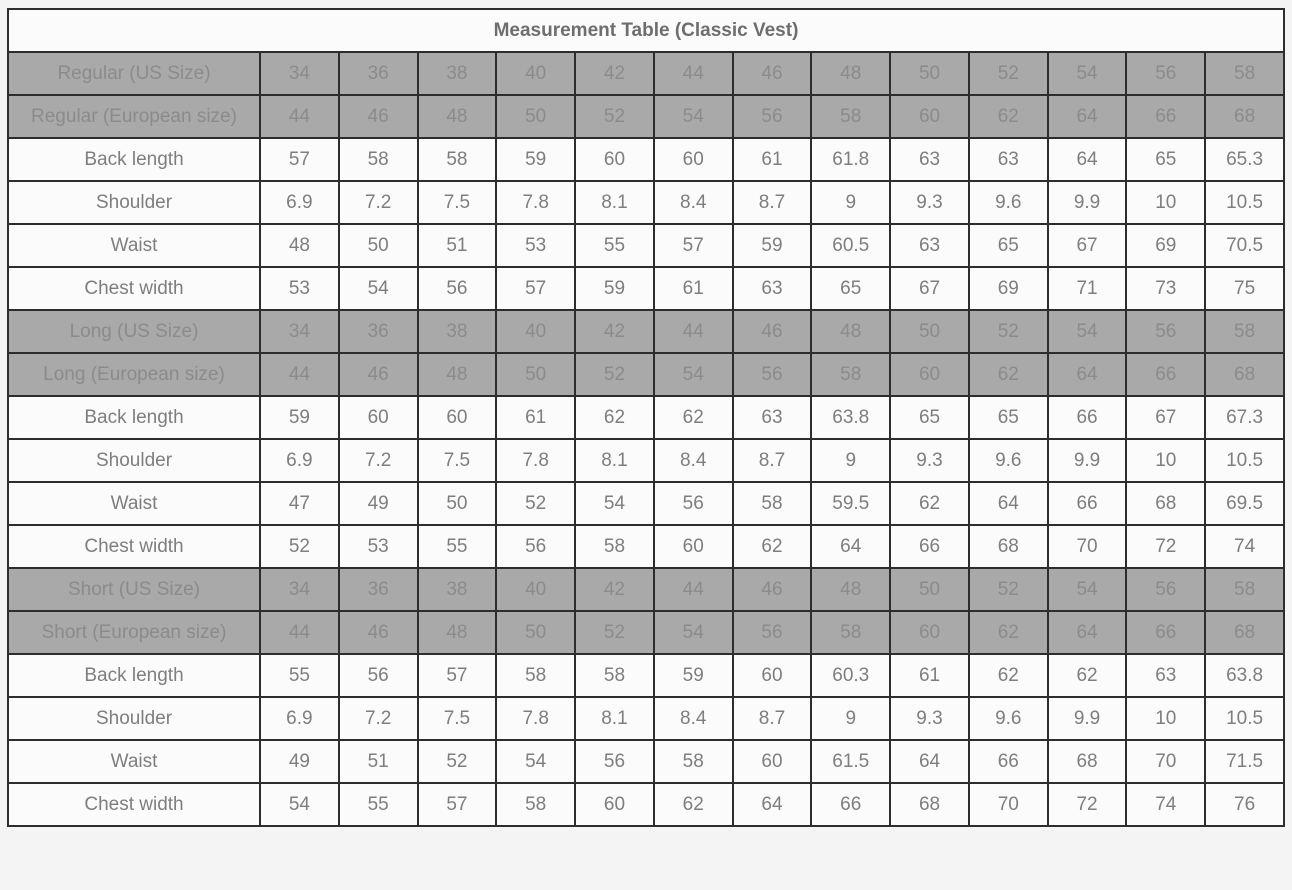 This screenshot has height=890, width=1292. What do you see at coordinates (851, 761) in the screenshot?
I see `value-cell: 61.5` at bounding box center [851, 761].